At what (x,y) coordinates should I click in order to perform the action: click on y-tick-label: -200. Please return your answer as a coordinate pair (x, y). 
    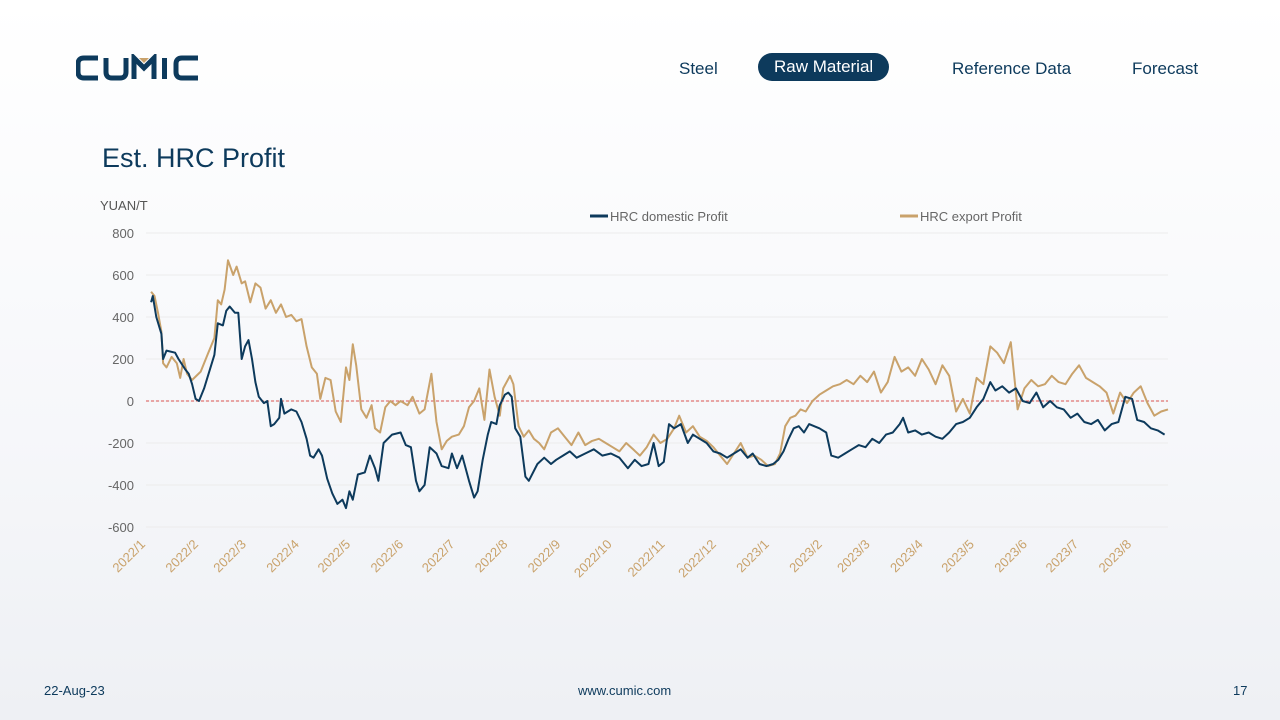
    Looking at the image, I should click on (121, 443).